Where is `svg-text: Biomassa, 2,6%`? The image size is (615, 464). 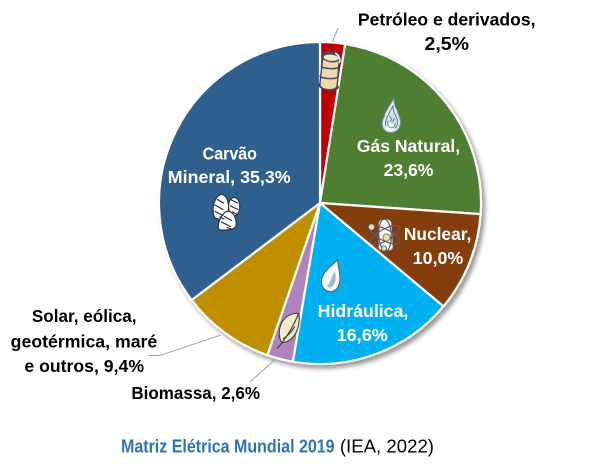
svg-text: Biomassa, 2,6% is located at coordinates (195, 393).